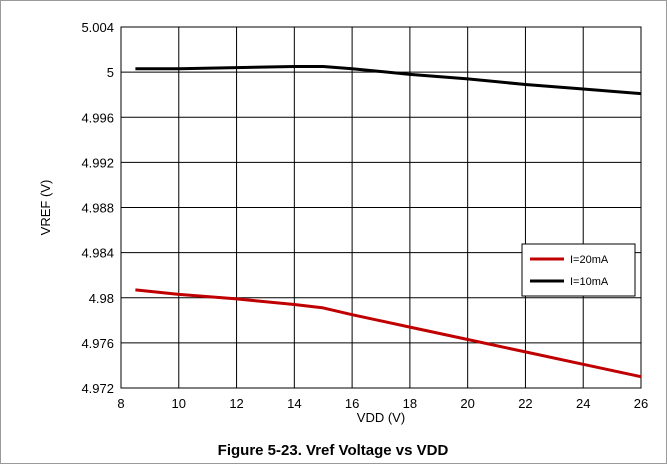 The image size is (667, 464). What do you see at coordinates (101, 298) in the screenshot?
I see `y-tick-label: 4.98` at bounding box center [101, 298].